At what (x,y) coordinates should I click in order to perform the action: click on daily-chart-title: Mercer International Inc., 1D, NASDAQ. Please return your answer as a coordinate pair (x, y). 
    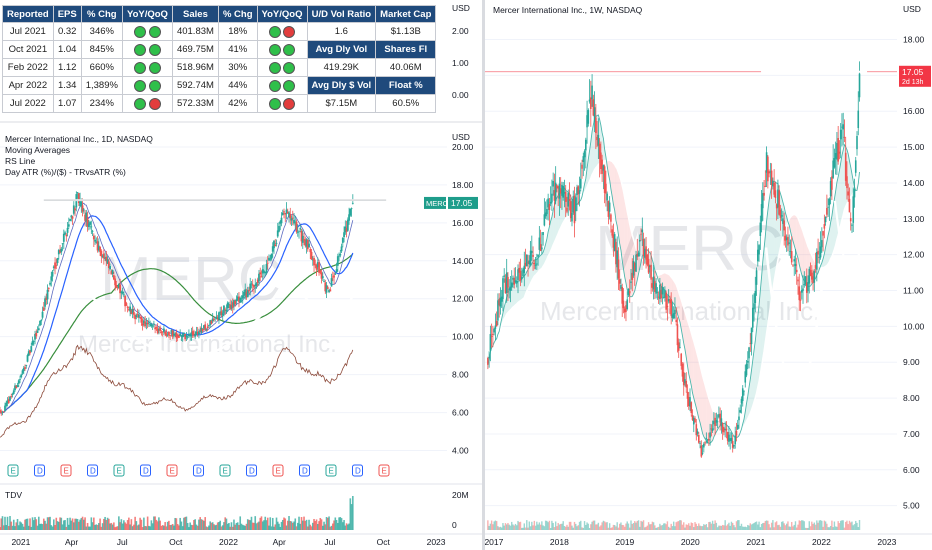
    Looking at the image, I should click on (79, 139).